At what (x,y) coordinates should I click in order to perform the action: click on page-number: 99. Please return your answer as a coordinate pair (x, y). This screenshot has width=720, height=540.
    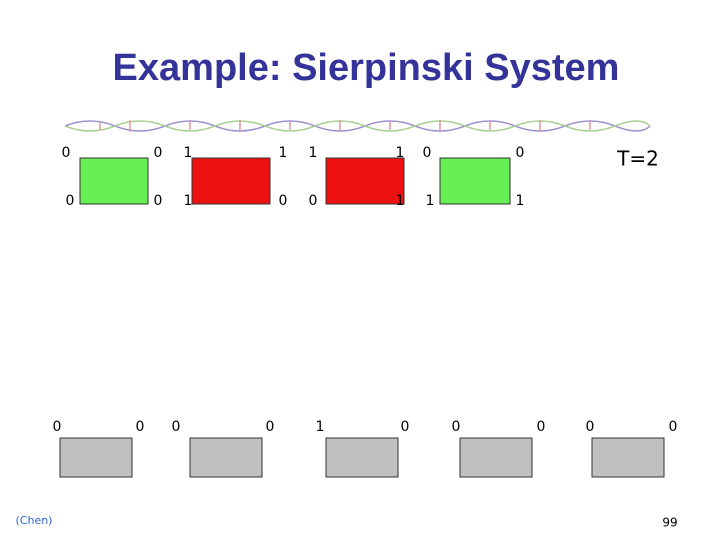
    Looking at the image, I should click on (669, 523).